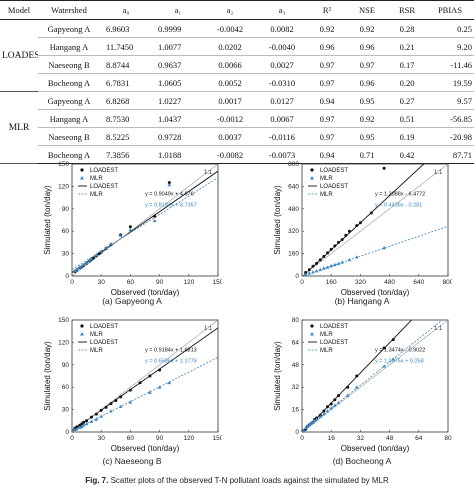 The image size is (474, 488). I want to click on table-cell: 0.0127, so click(282, 100).